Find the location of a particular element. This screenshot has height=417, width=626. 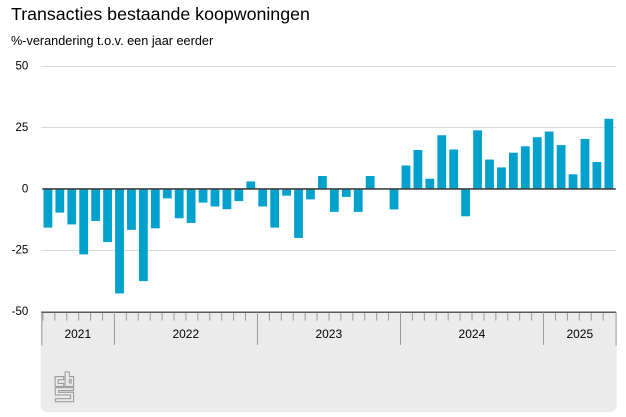

svg-text: 2024 is located at coordinates (472, 334).